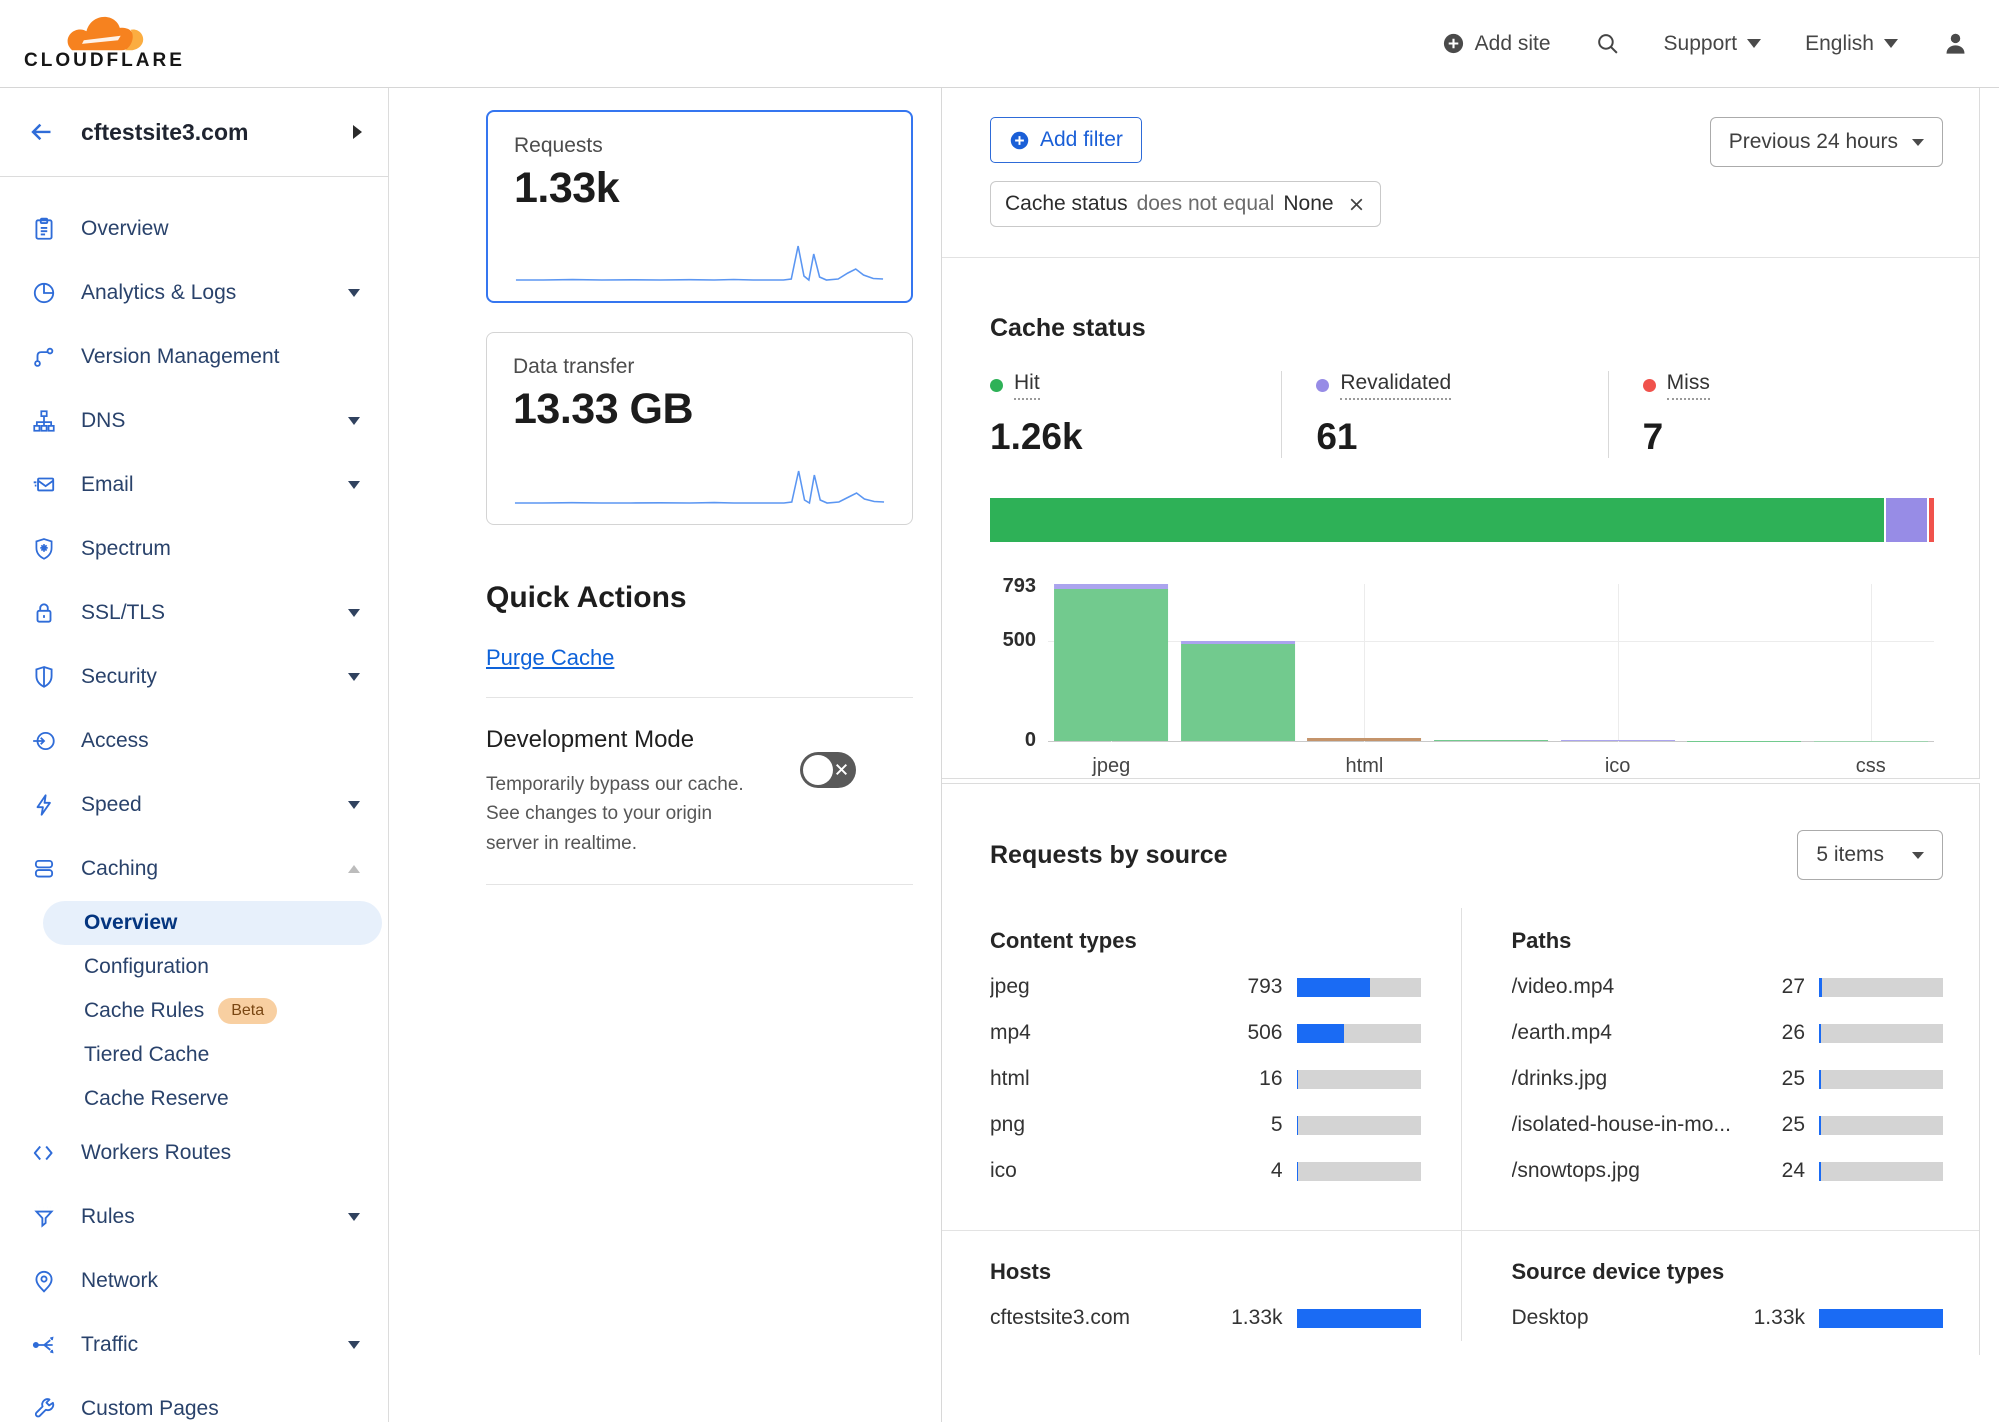 This screenshot has height=1422, width=1999. I want to click on search-button, so click(1607, 43).